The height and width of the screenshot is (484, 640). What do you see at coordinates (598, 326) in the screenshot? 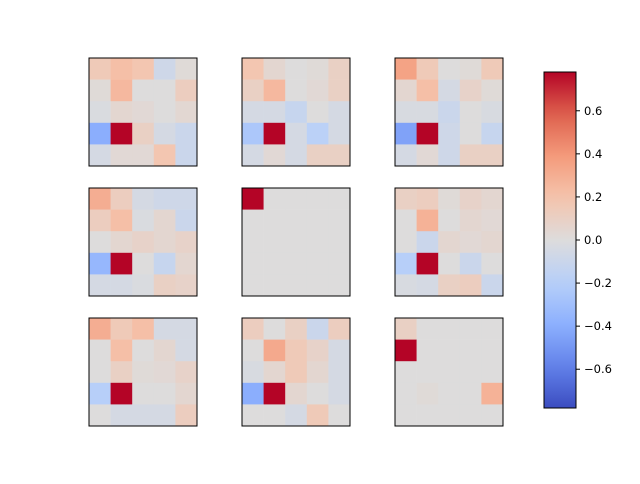
I see `colorbar-tick-label: −0.4` at bounding box center [598, 326].